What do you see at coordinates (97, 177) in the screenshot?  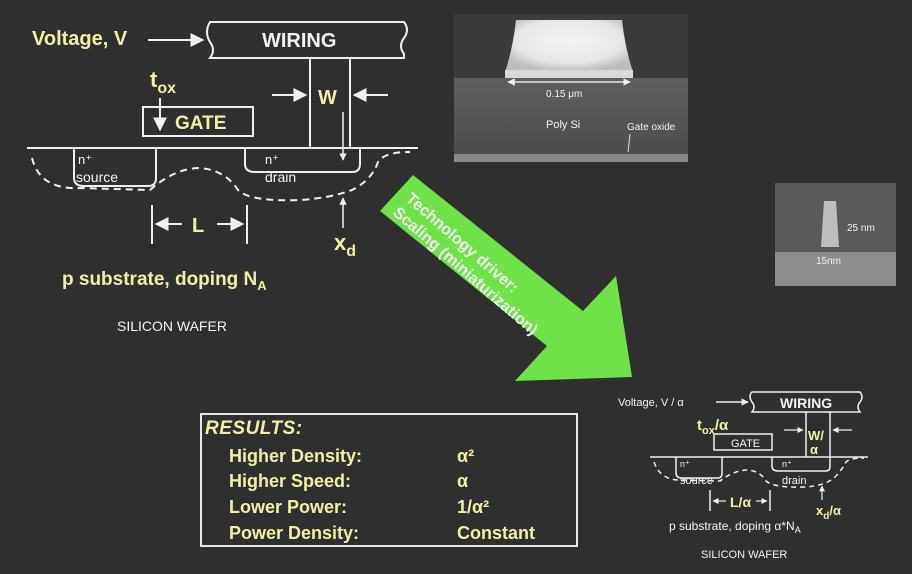 I see `big-source-label: source` at bounding box center [97, 177].